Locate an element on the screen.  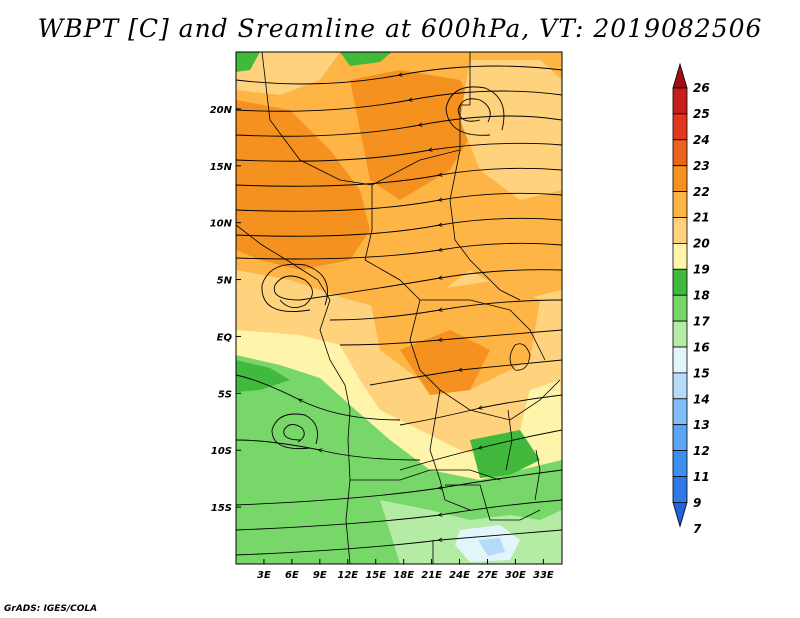
colorbar-label: 23 is located at coordinates (701, 166).